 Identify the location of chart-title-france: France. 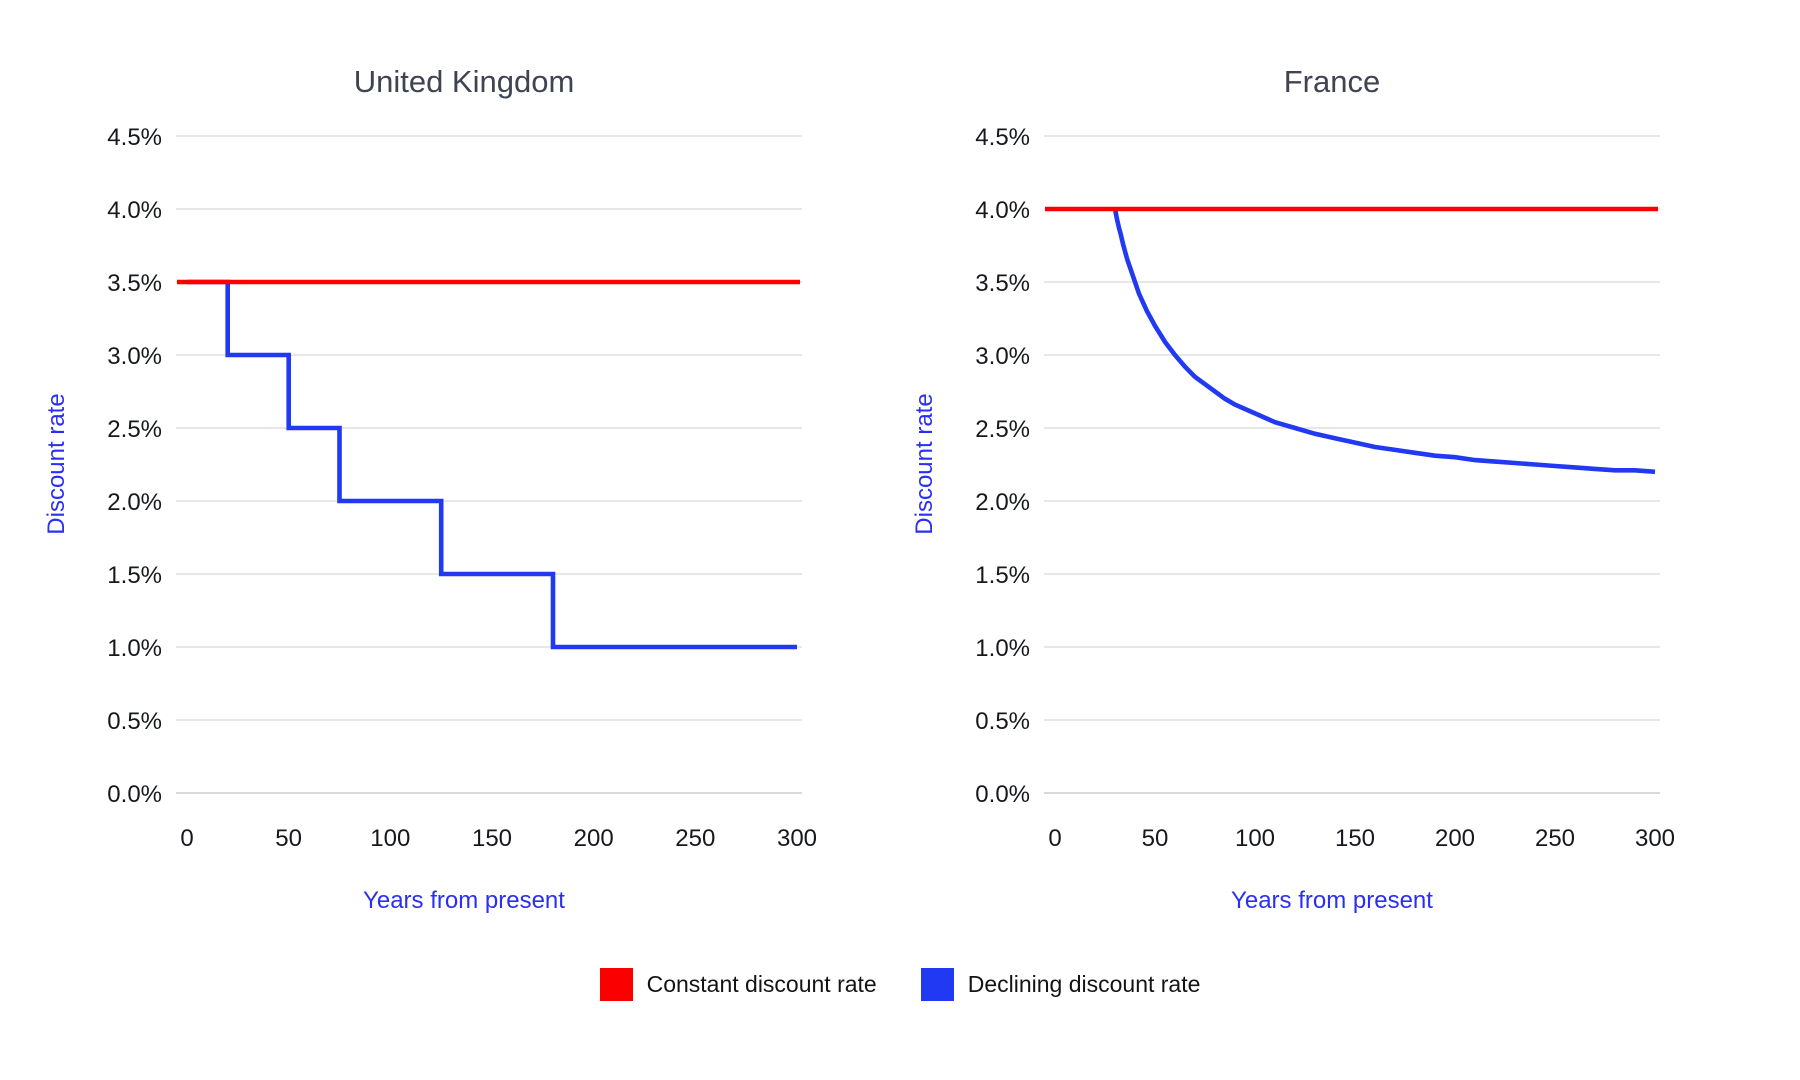
(1332, 81).